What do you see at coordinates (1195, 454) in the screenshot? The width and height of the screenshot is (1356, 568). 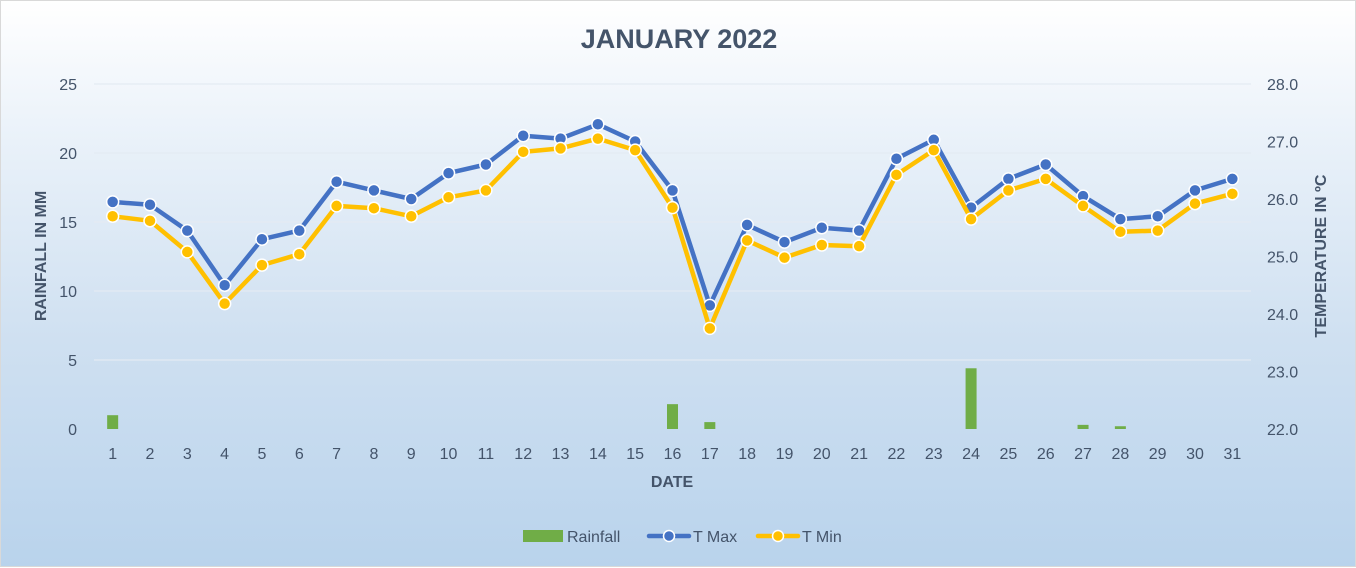 I see `x-tick-label: 30` at bounding box center [1195, 454].